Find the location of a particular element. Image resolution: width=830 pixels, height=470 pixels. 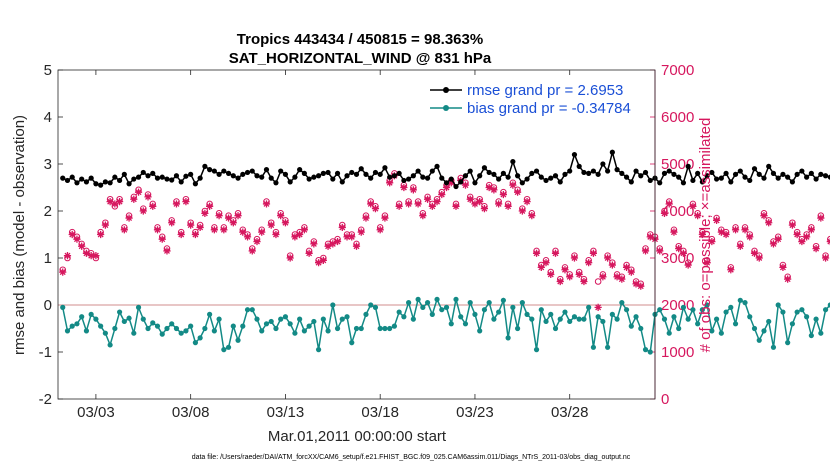

y-left-tick-label: 0 is located at coordinates (48, 305).